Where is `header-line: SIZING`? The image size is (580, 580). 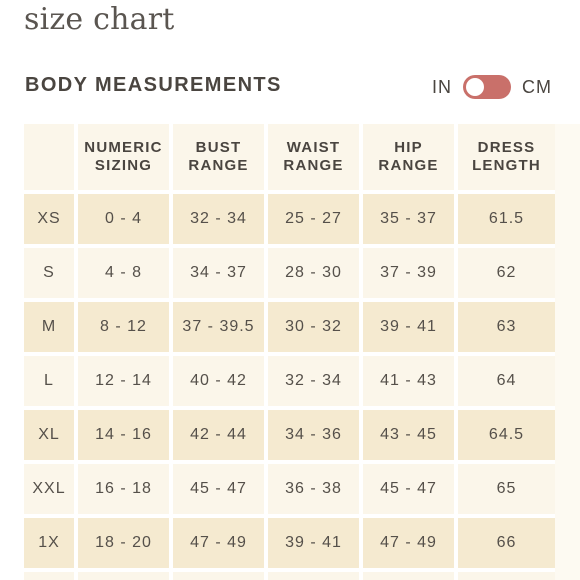 header-line: SIZING is located at coordinates (123, 165).